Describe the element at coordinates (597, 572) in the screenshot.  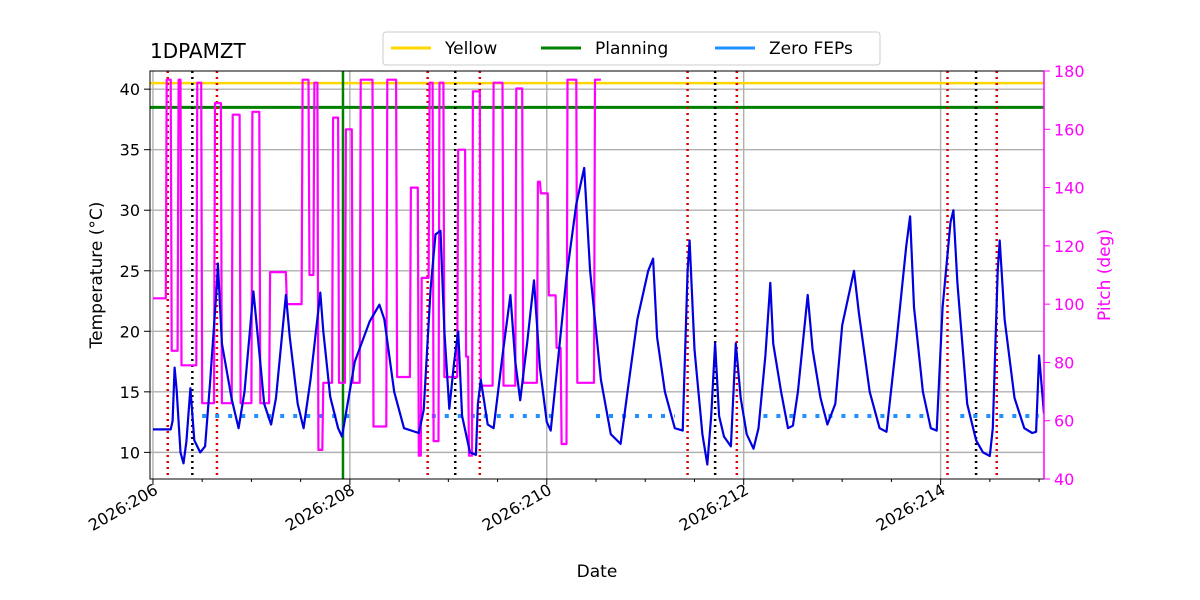
I see `x-axis-label: Date` at that location.